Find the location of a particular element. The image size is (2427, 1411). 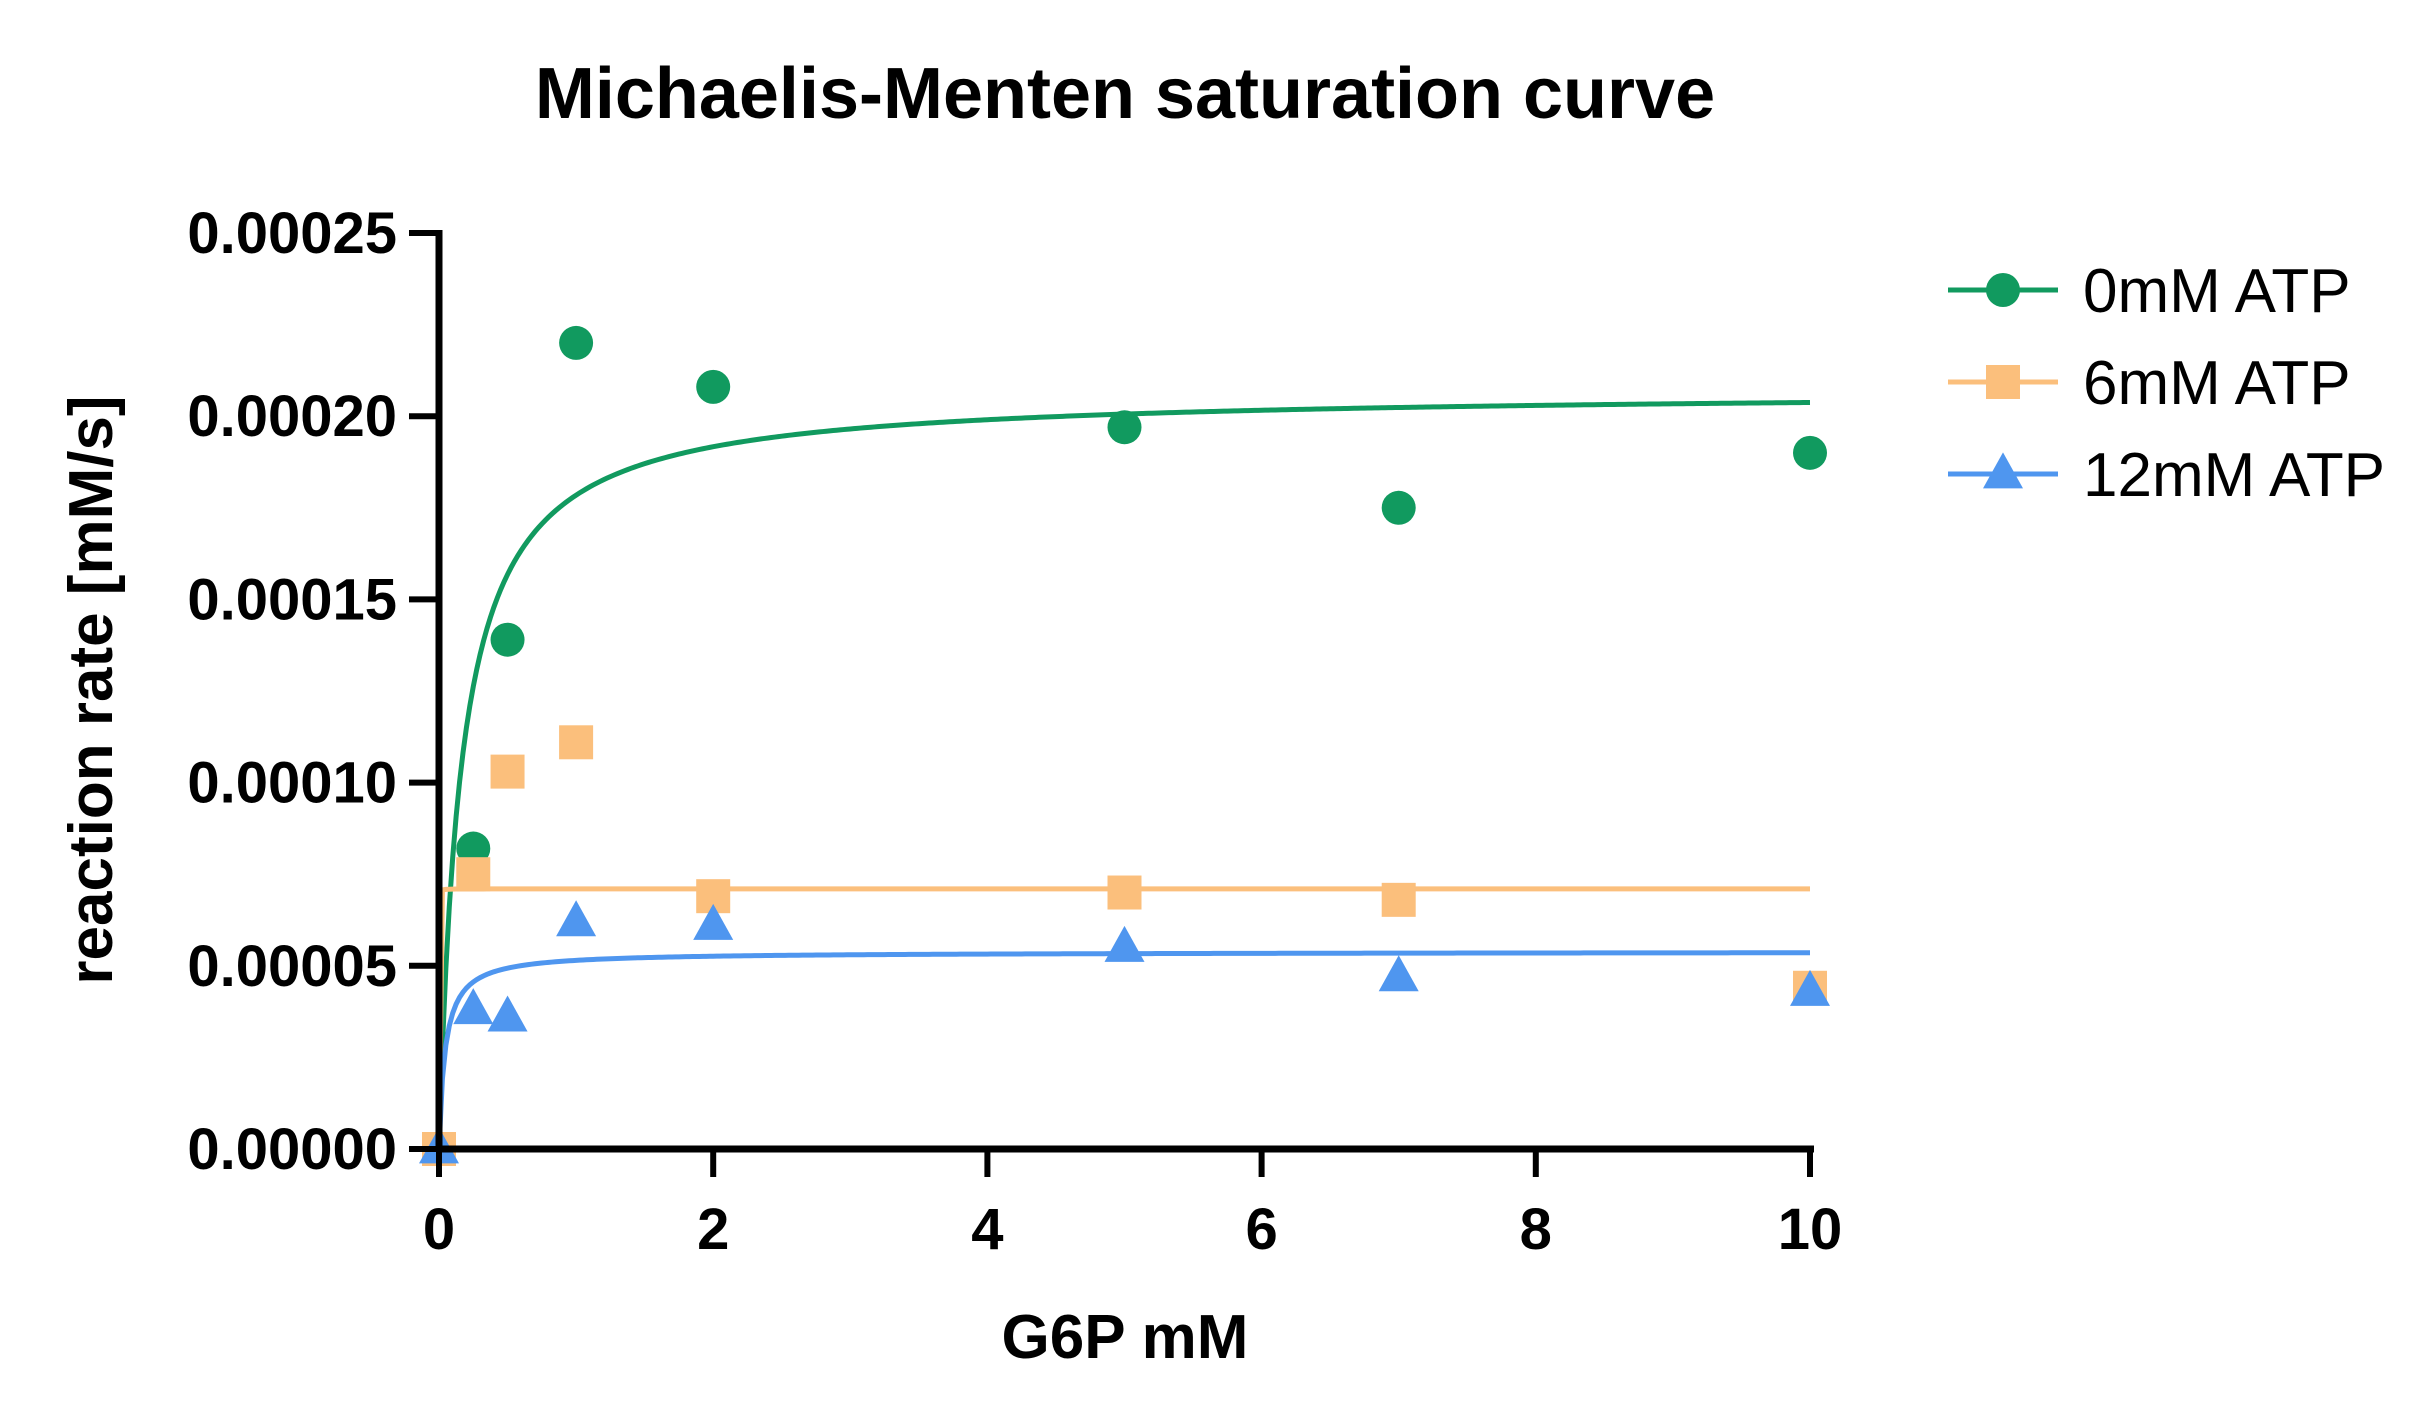

legend-label: 12mM ATP is located at coordinates (2234, 475).